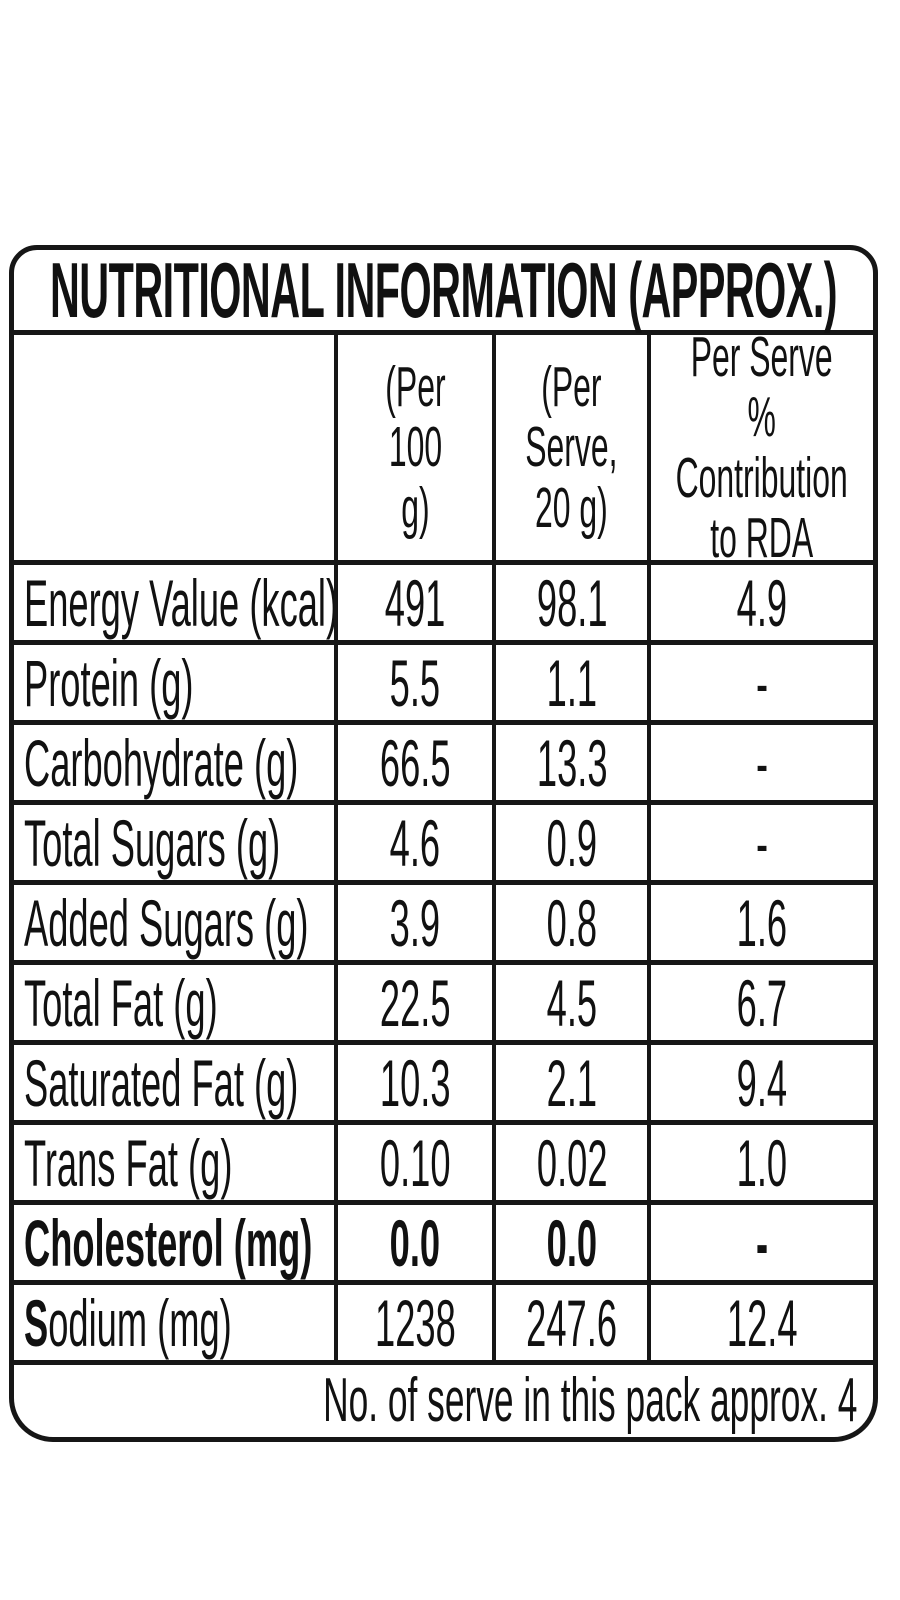 The image size is (900, 1600). I want to click on value-rda-contribution: 4.9, so click(760, 602).